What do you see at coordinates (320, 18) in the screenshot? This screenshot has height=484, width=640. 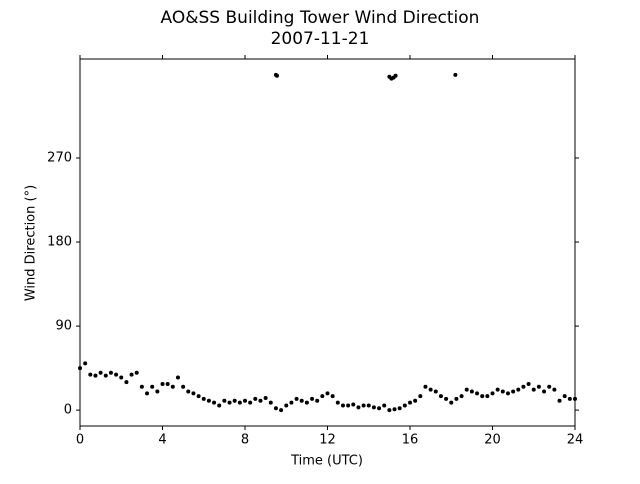 I see `chart-title: AO&SS Building Tower Wind Direction` at bounding box center [320, 18].